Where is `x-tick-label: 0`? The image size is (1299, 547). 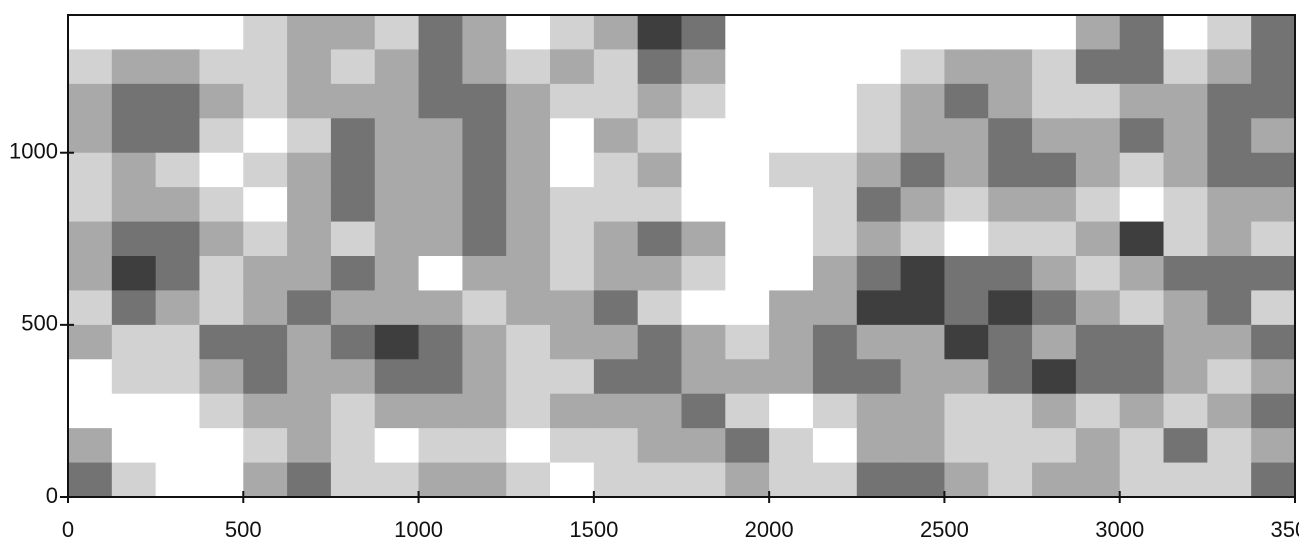 x-tick-label: 0 is located at coordinates (68, 529).